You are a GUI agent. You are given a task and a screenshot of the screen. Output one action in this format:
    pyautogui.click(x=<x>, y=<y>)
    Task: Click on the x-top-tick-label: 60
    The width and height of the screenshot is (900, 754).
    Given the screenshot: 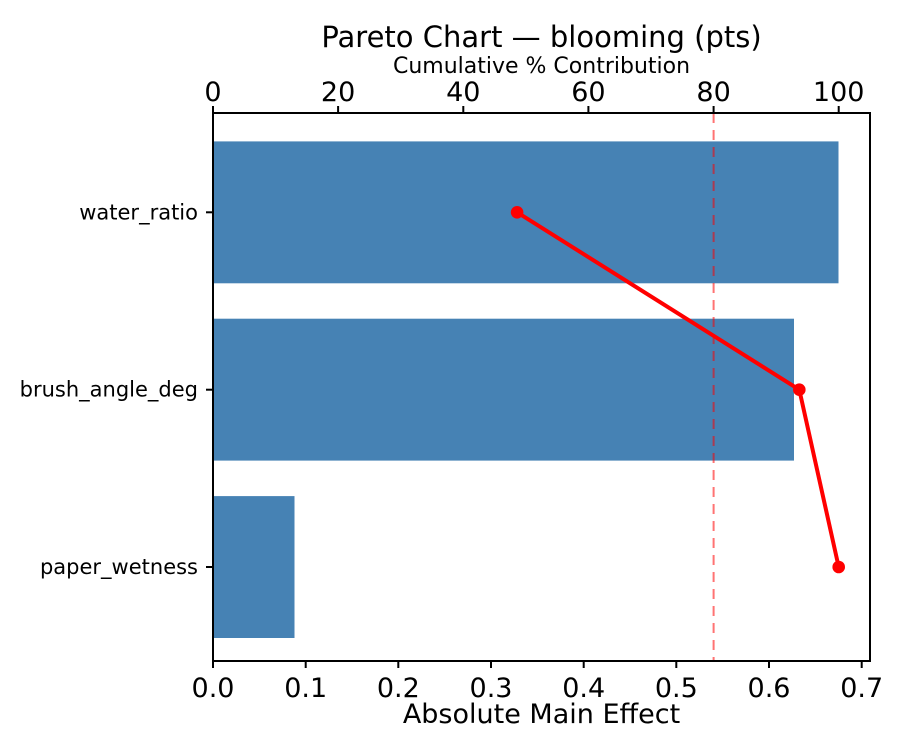 What is the action you would take?
    pyautogui.click(x=588, y=92)
    